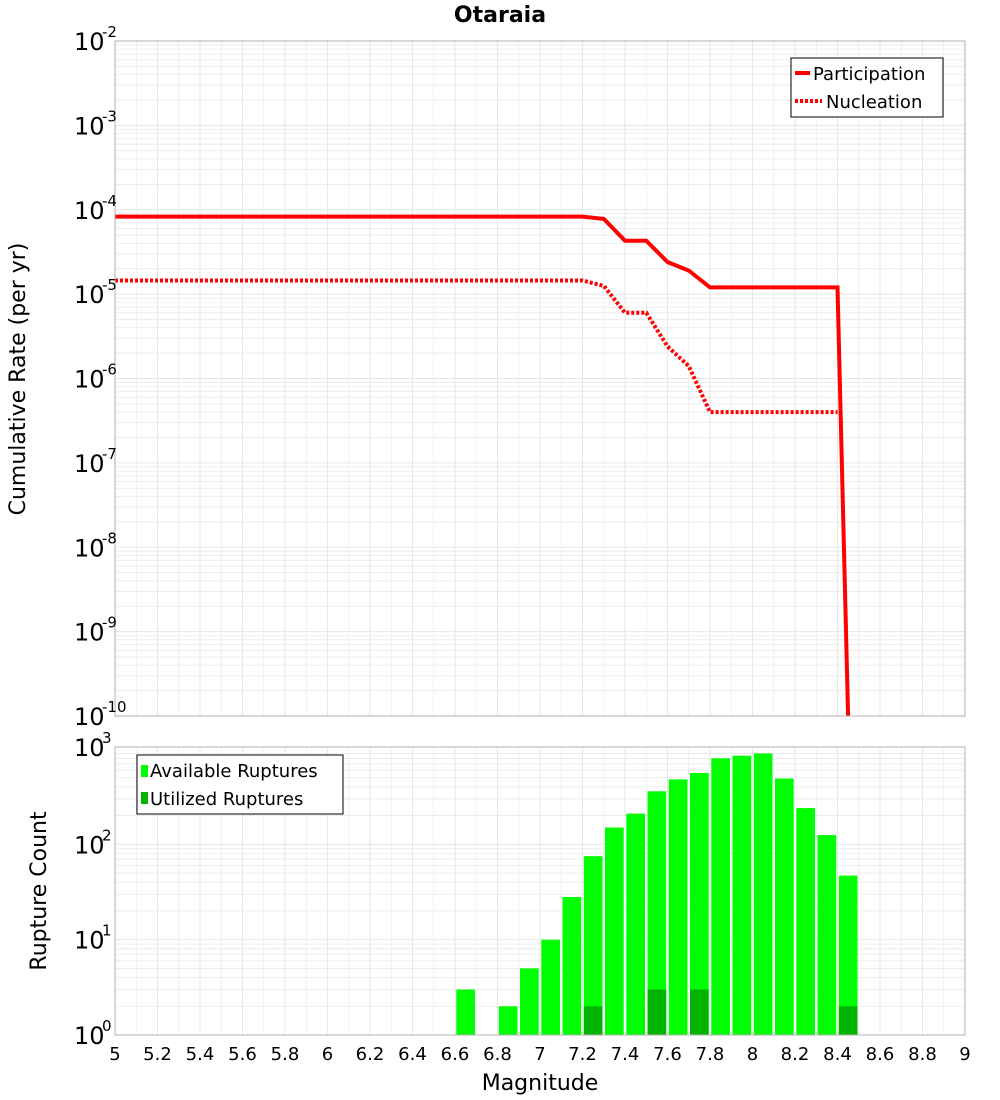  Describe the element at coordinates (144, 771) in the screenshot. I see `available-legend-swatch` at that location.